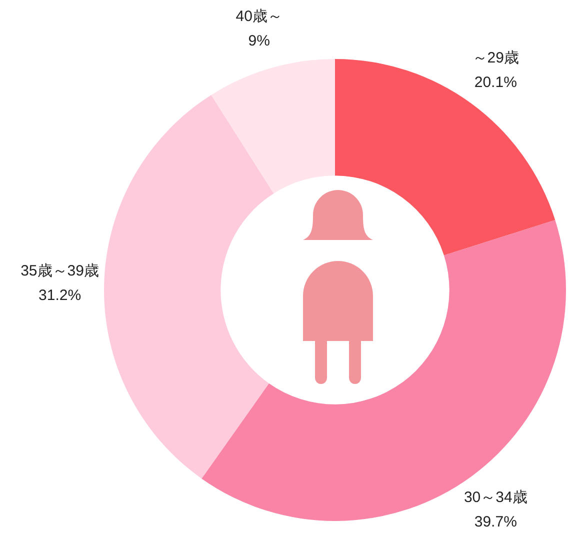  What do you see at coordinates (259, 16) in the screenshot?
I see `slice-label: 40歳～` at bounding box center [259, 16].